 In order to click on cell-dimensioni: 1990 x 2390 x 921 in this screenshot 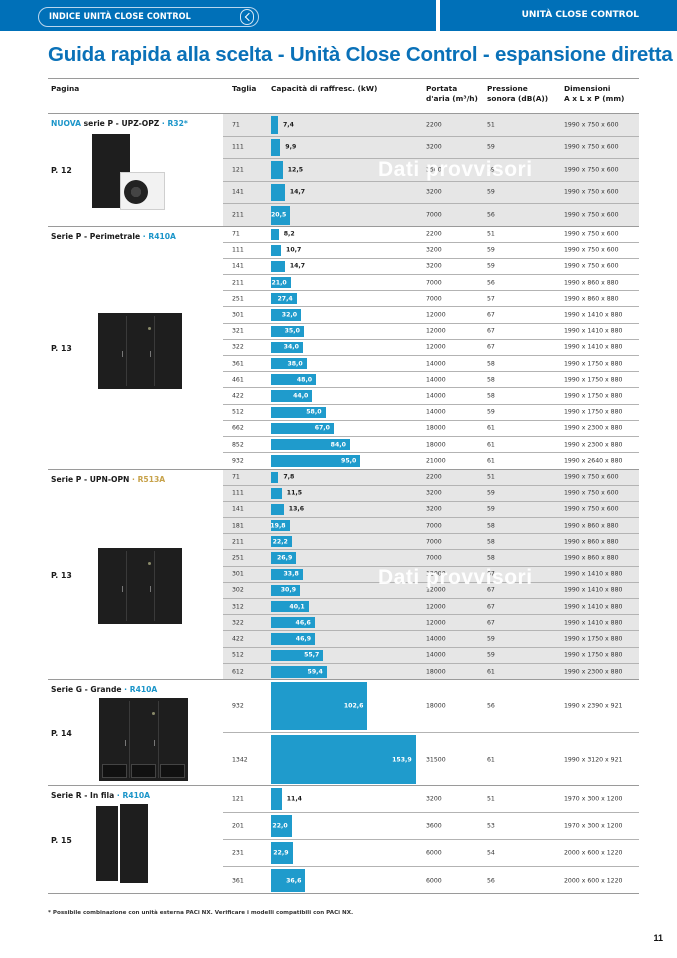, I will do `click(593, 706)`.